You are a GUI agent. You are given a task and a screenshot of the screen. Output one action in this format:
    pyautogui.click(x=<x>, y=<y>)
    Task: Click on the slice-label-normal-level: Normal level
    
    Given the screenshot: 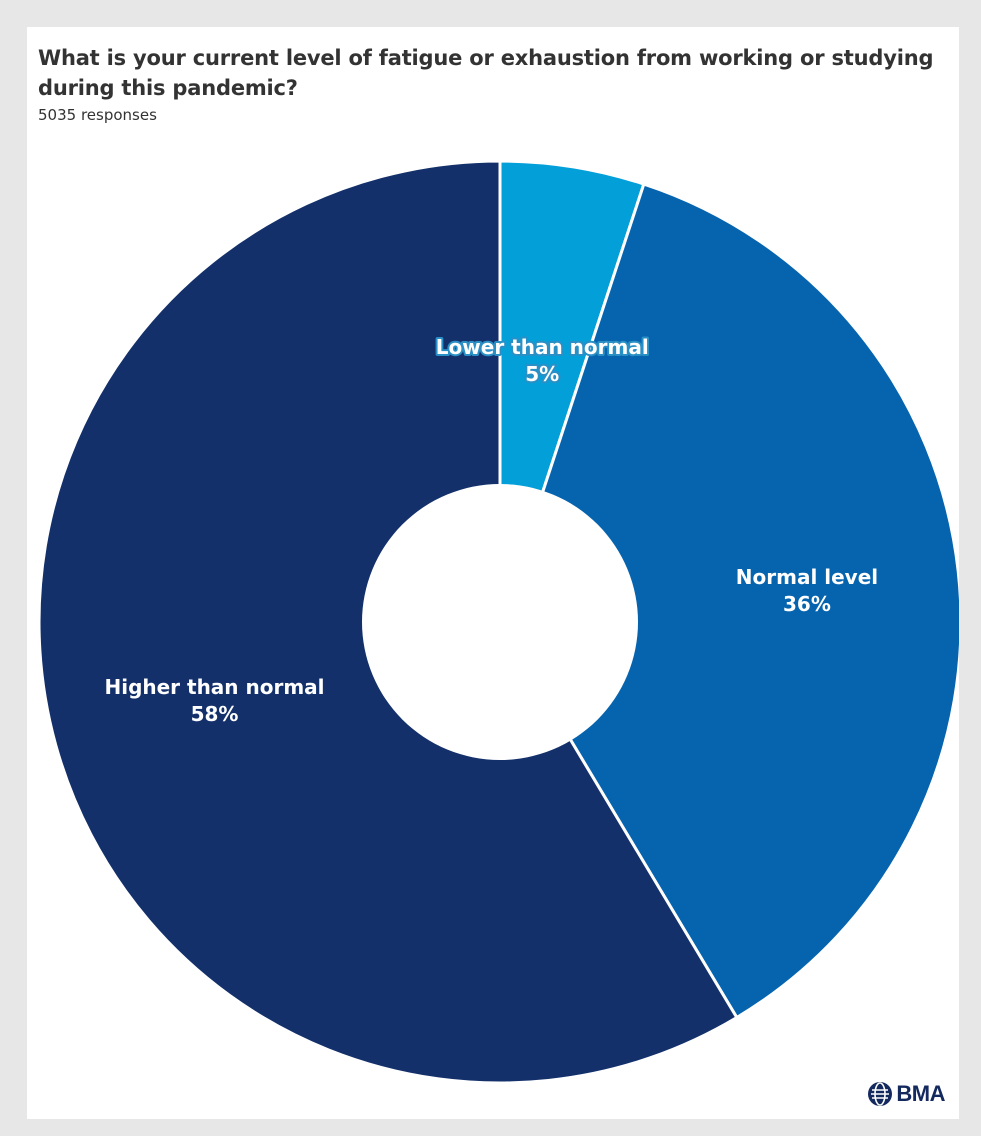 What is the action you would take?
    pyautogui.click(x=807, y=577)
    